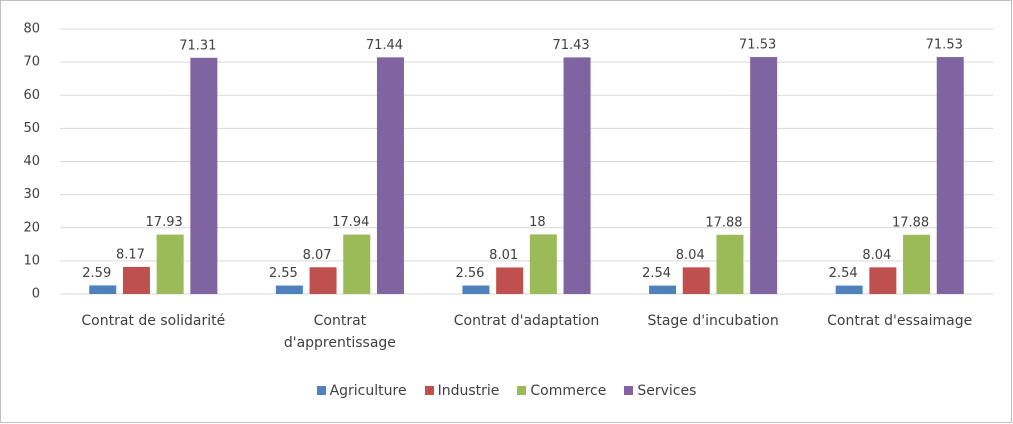  What do you see at coordinates (31, 62) in the screenshot?
I see `y-tick-label: 70` at bounding box center [31, 62].